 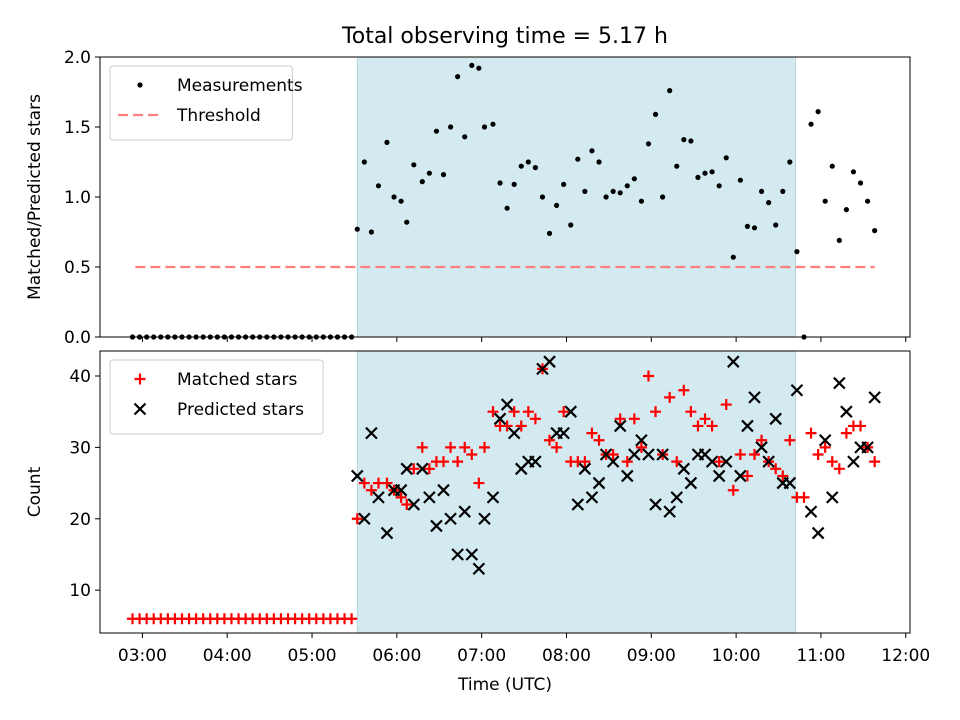 I want to click on y-tick-label: 1.0, so click(x=77, y=198).